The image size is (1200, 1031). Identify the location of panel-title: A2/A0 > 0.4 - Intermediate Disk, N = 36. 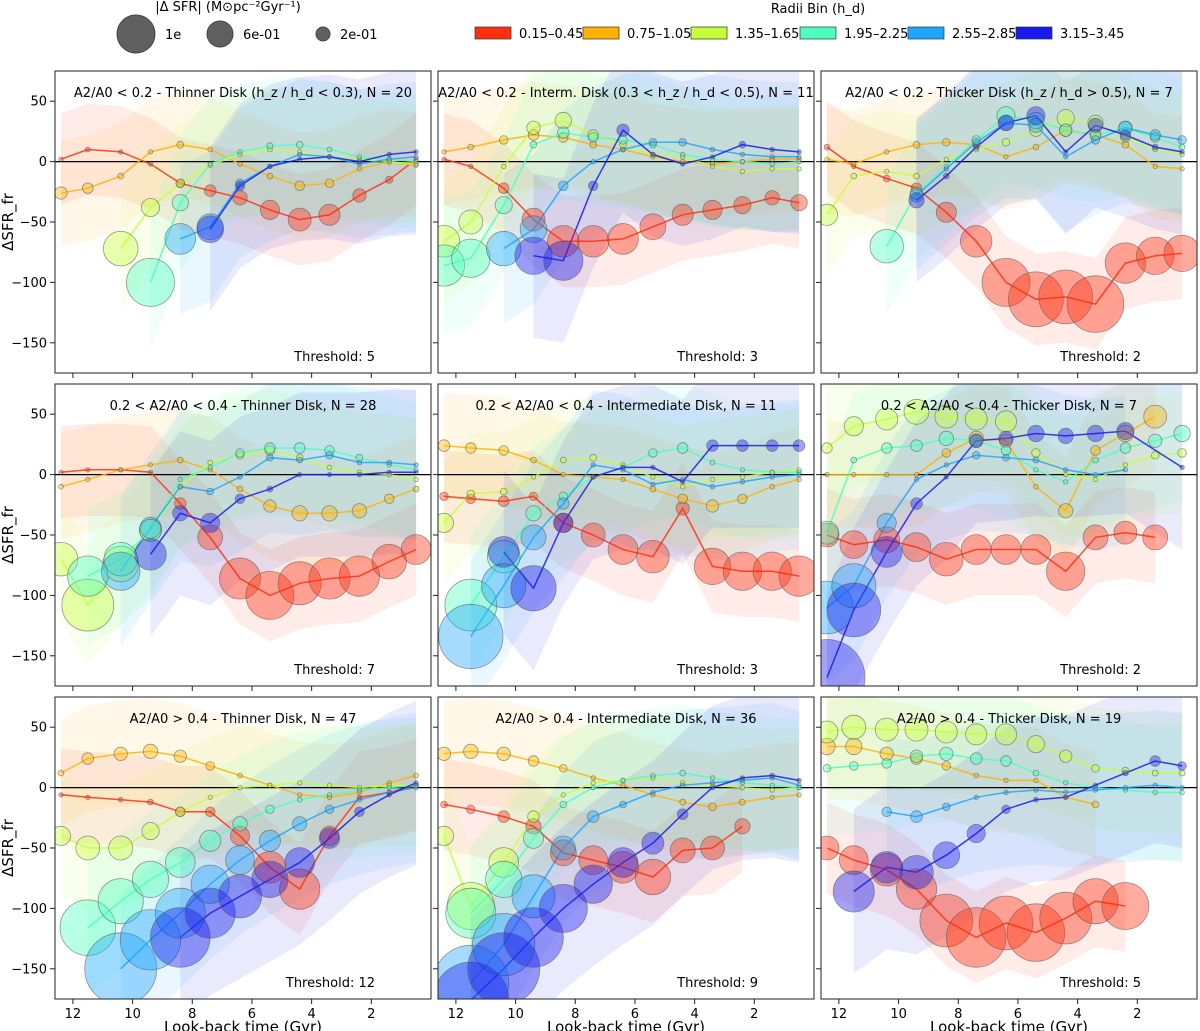
(625, 719).